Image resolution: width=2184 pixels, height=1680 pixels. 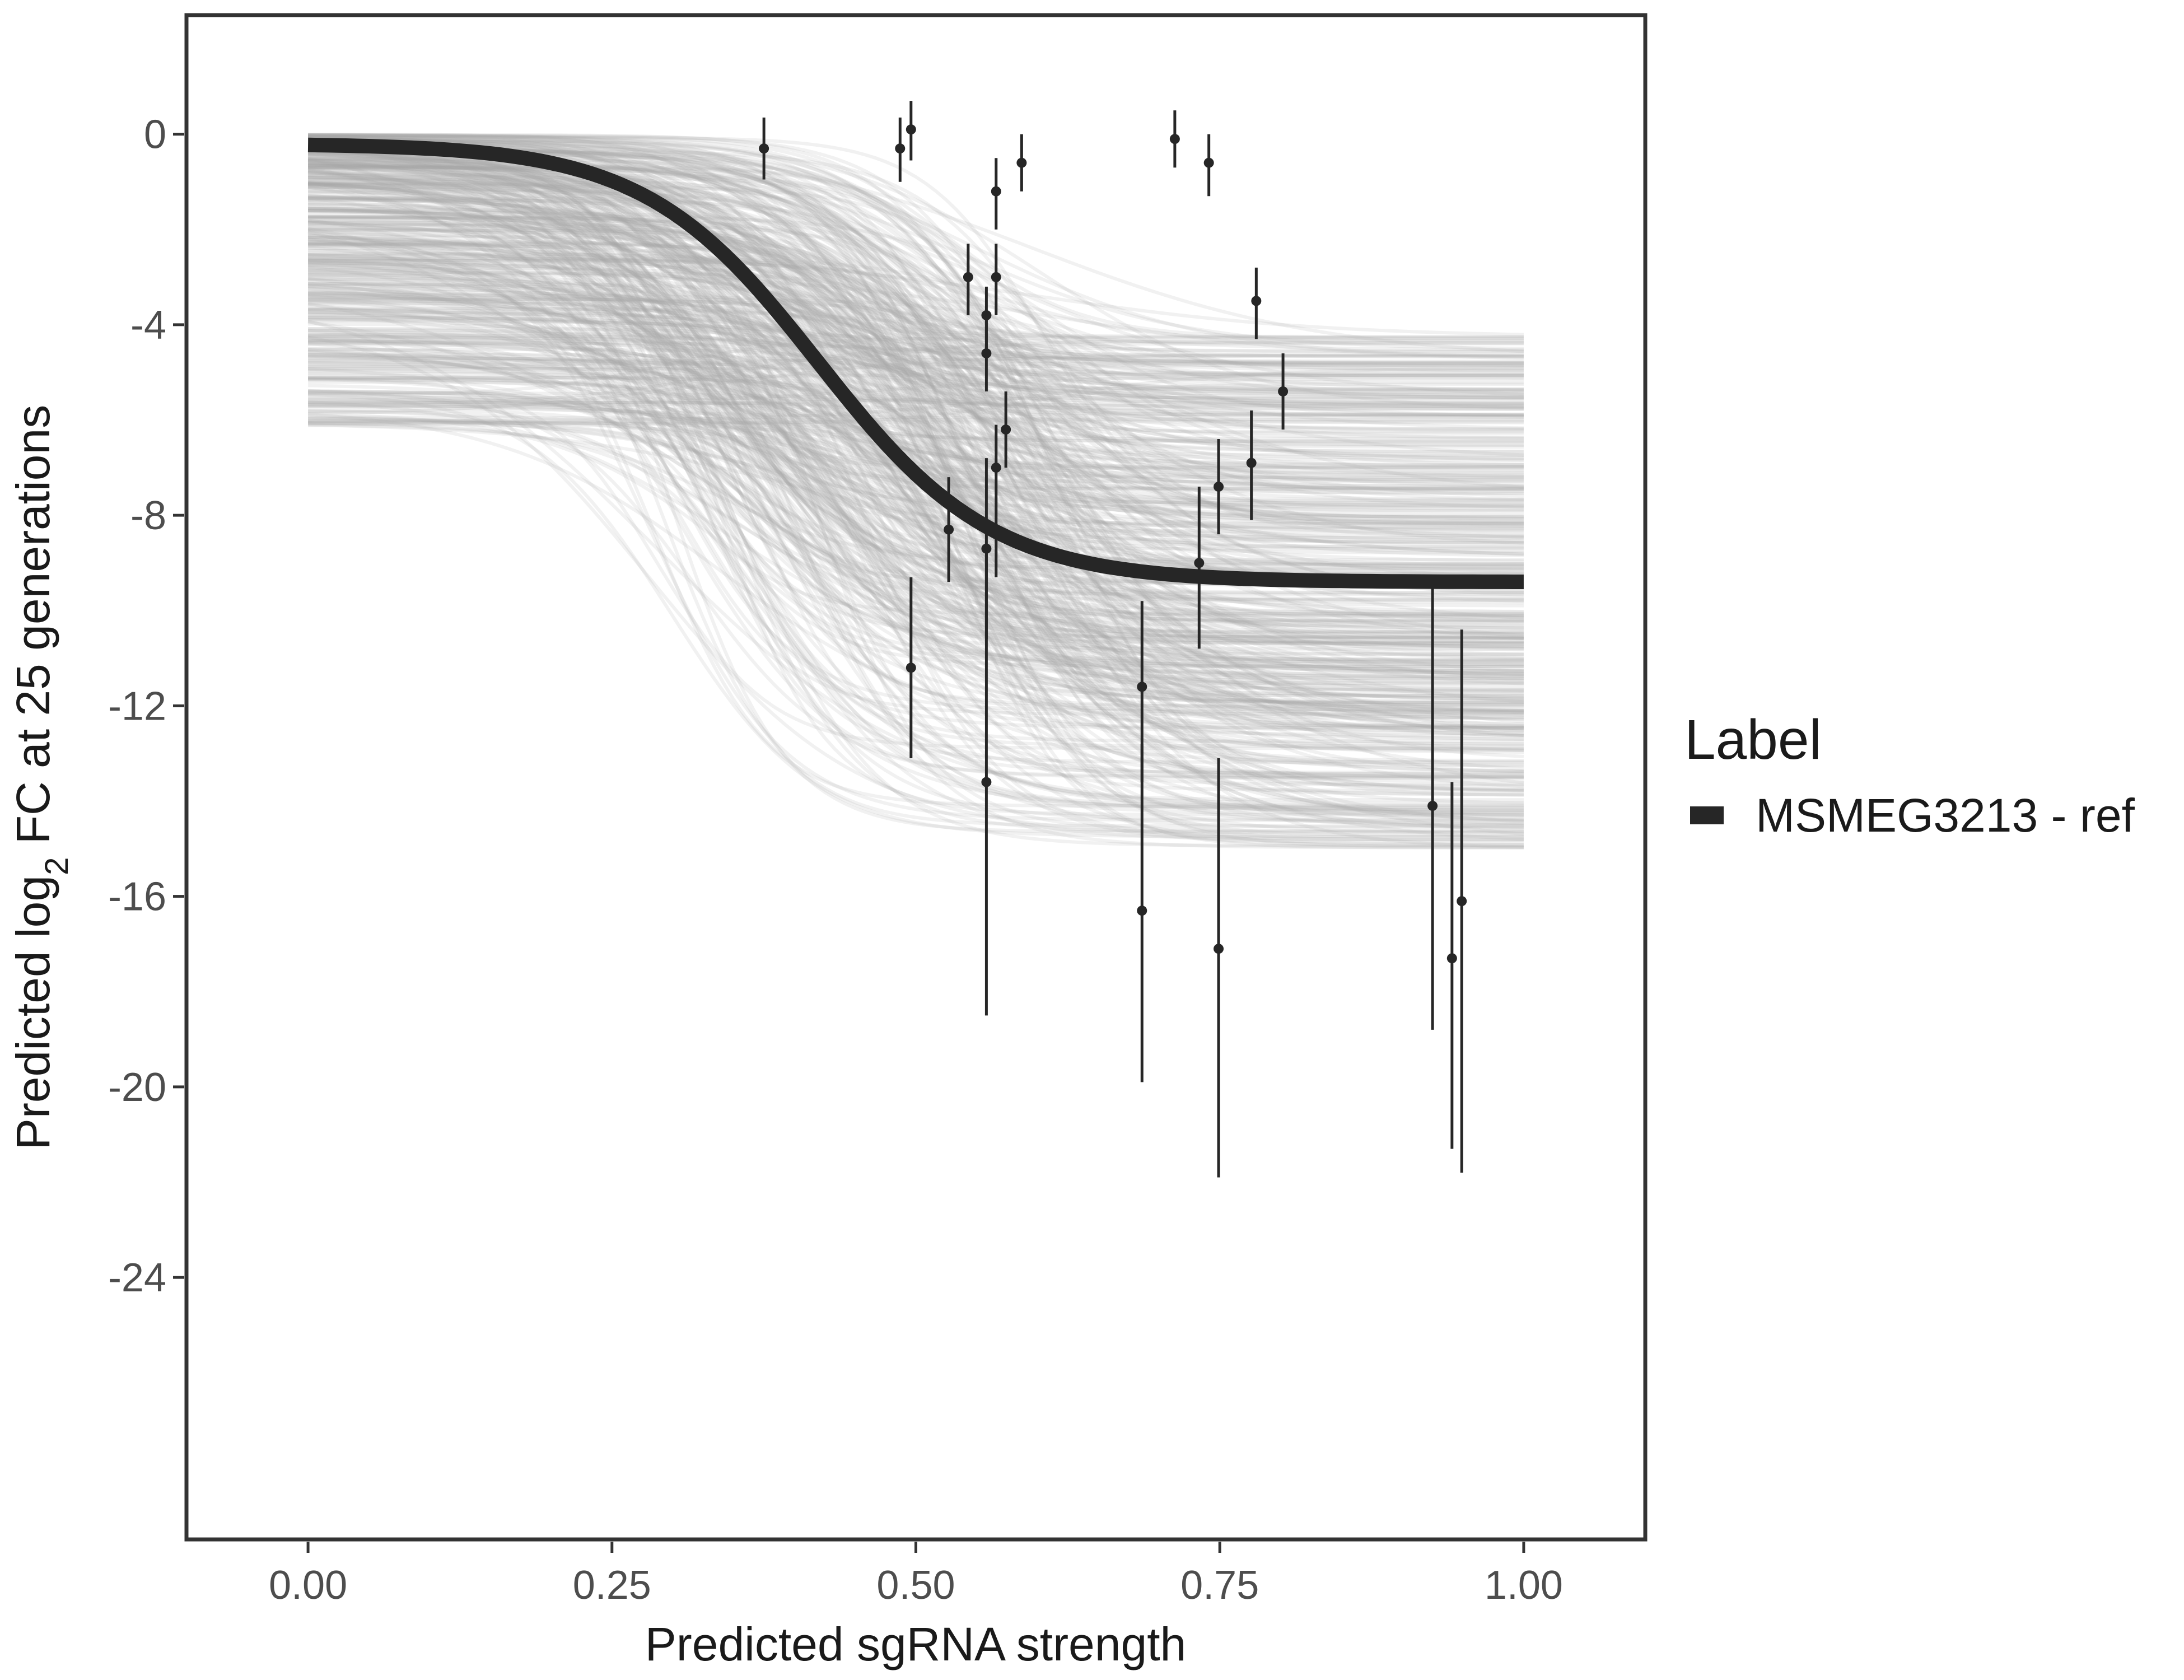 What do you see at coordinates (137, 898) in the screenshot?
I see `y-tick-label: -16` at bounding box center [137, 898].